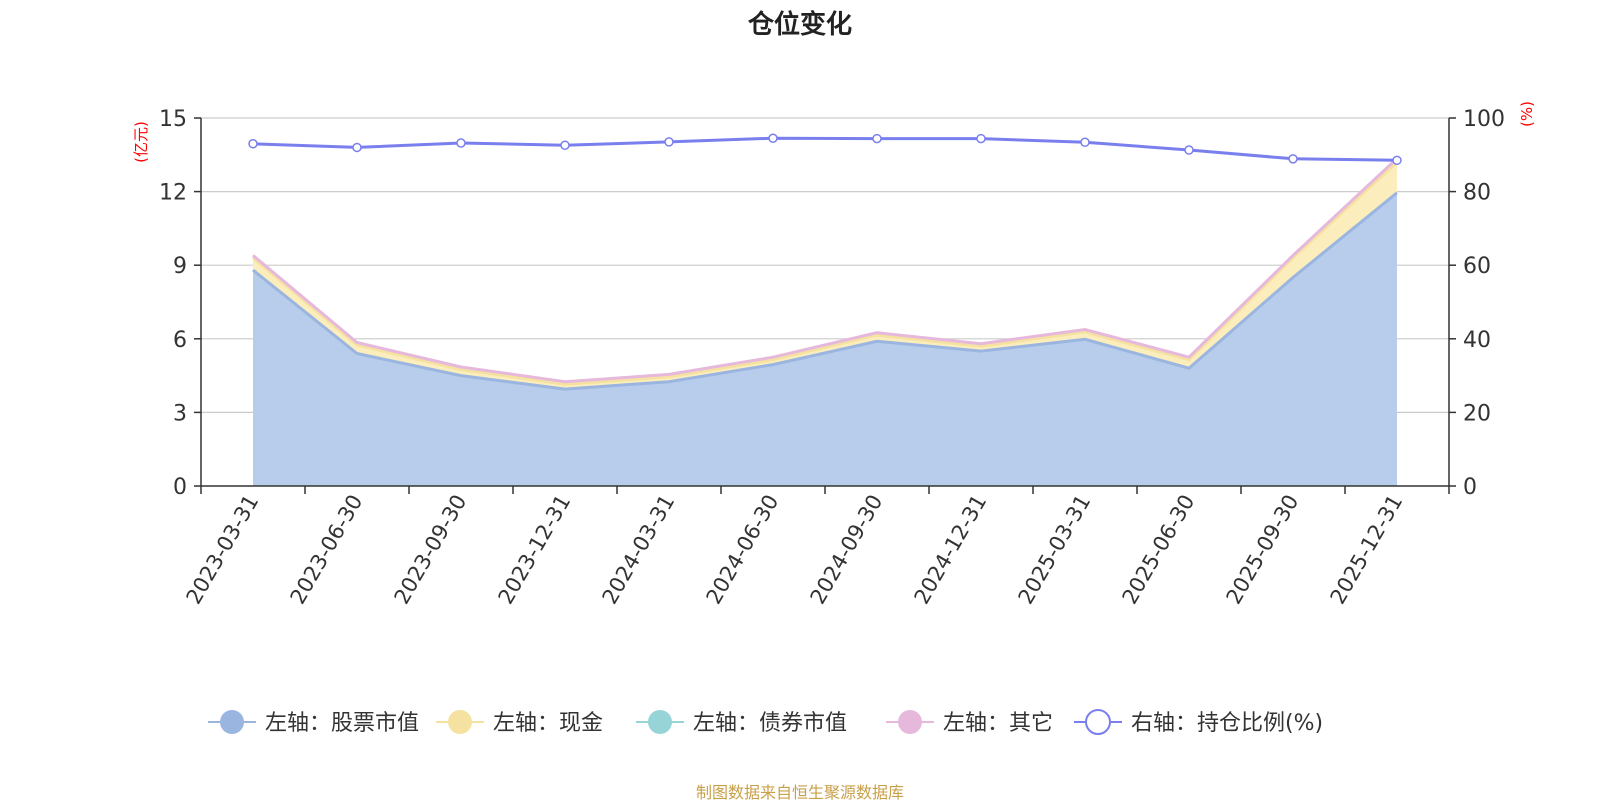  I want to click on right-tick-label: 60, so click(1477, 266).